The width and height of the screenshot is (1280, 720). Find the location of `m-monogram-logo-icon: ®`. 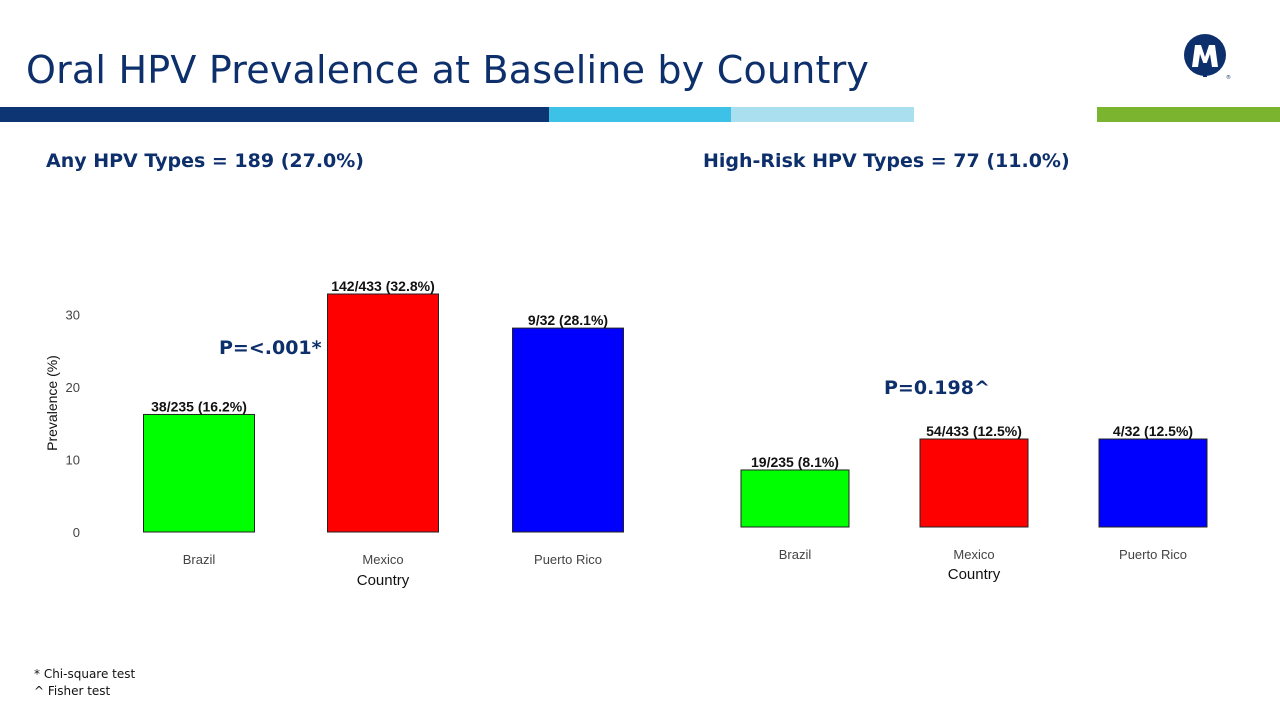

m-monogram-logo-icon: ® is located at coordinates (1207, 57).